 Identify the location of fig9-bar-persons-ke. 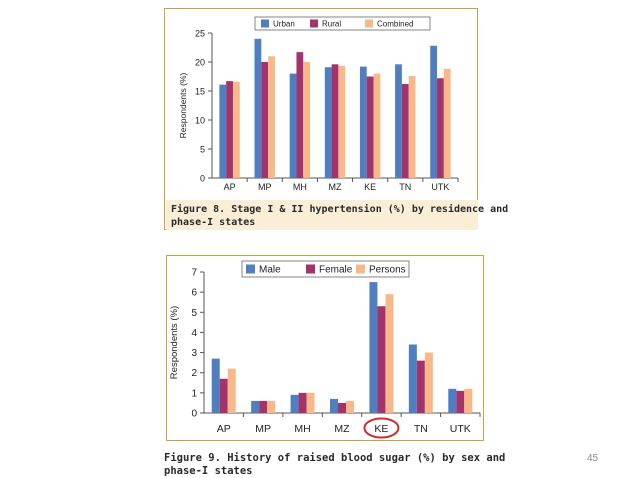
(389, 353).